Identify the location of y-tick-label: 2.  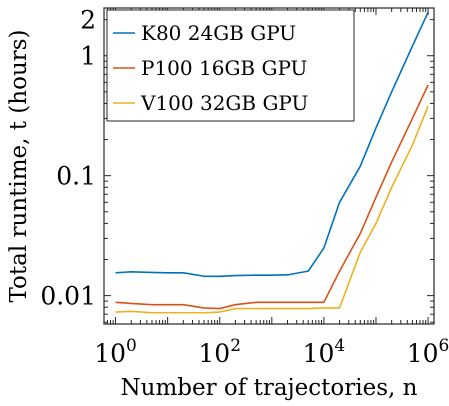
(88, 20).